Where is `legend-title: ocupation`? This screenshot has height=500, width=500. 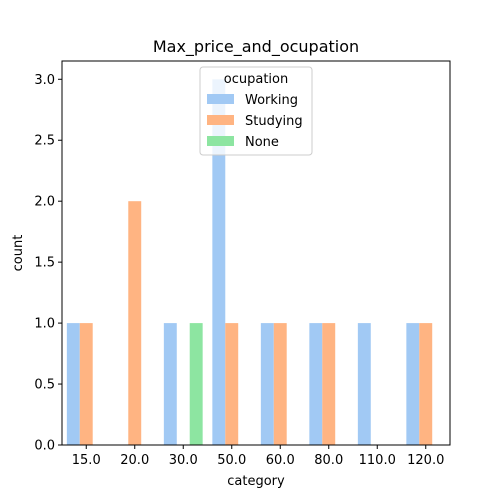 legend-title: ocupation is located at coordinates (256, 79).